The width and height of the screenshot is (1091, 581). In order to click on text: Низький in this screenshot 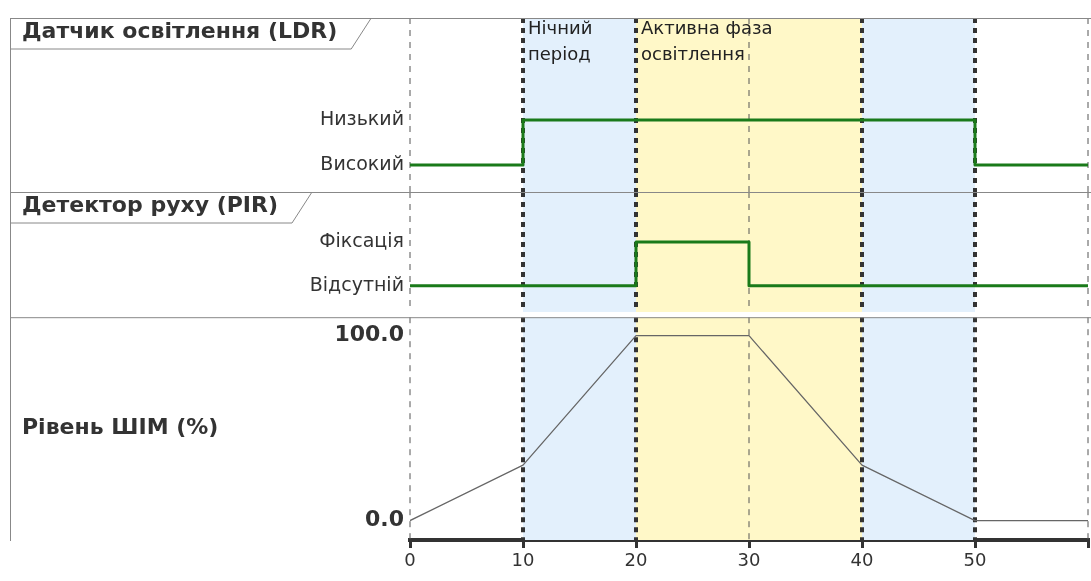, I will do `click(361, 118)`.